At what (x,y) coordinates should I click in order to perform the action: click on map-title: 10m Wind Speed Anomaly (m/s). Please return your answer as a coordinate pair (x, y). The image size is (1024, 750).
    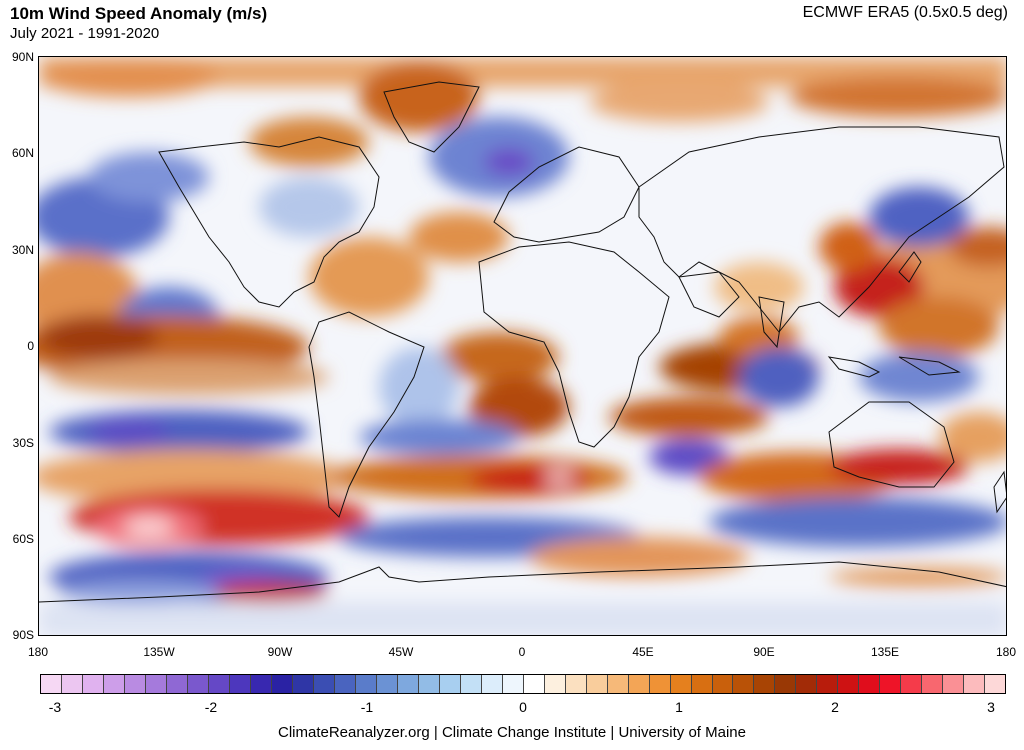
    Looking at the image, I should click on (139, 13).